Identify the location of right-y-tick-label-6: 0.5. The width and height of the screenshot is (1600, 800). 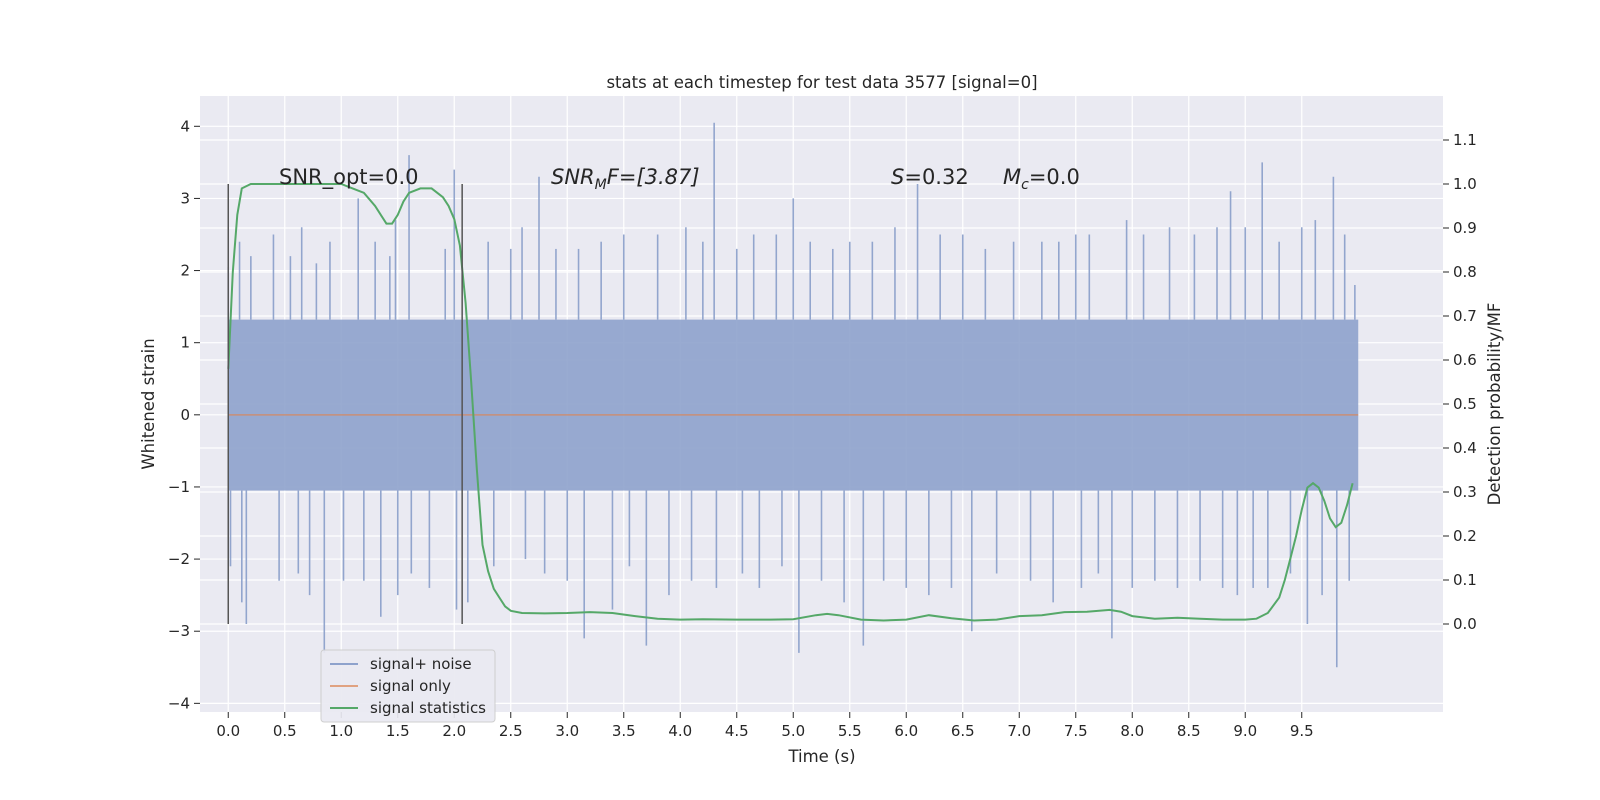
(1465, 404).